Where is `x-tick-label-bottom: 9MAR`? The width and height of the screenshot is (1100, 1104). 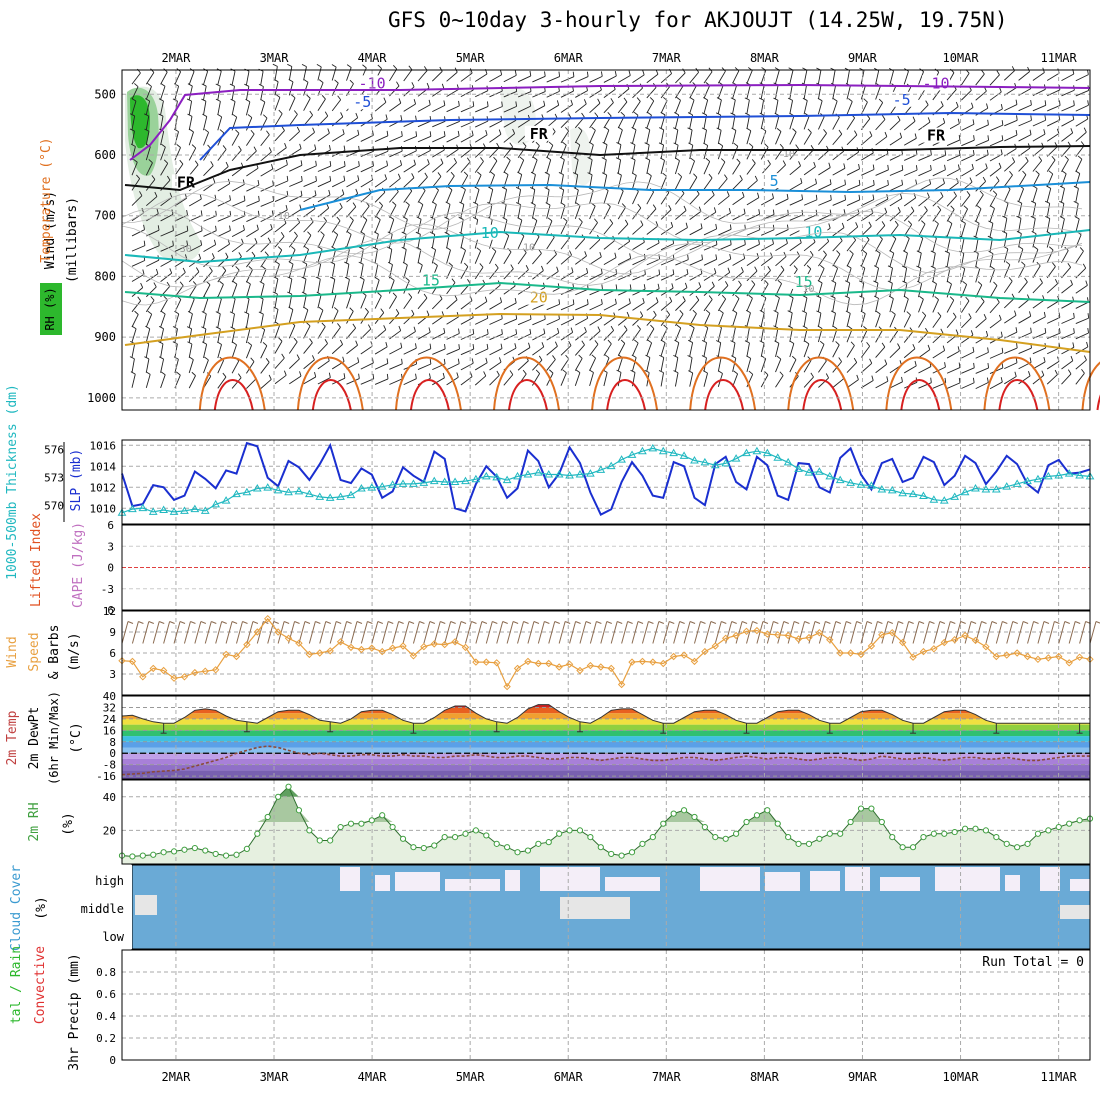 x-tick-label-bottom: 9MAR is located at coordinates (863, 1077).